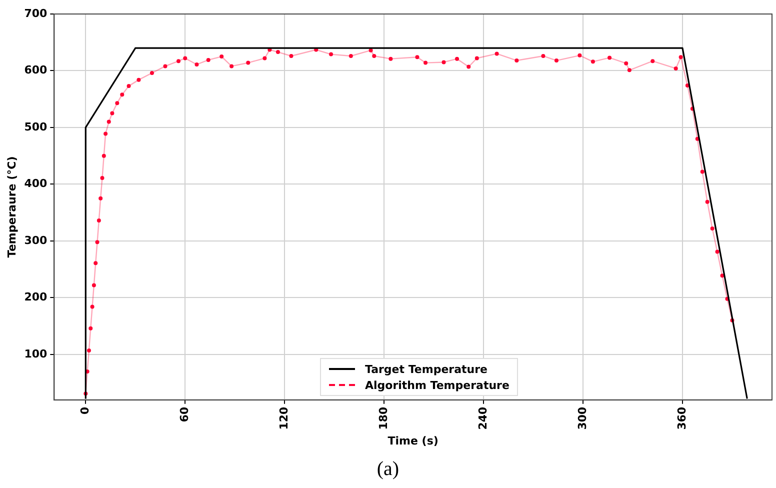 The height and width of the screenshot is (488, 776). I want to click on y-tick-label: 700, so click(36, 13).